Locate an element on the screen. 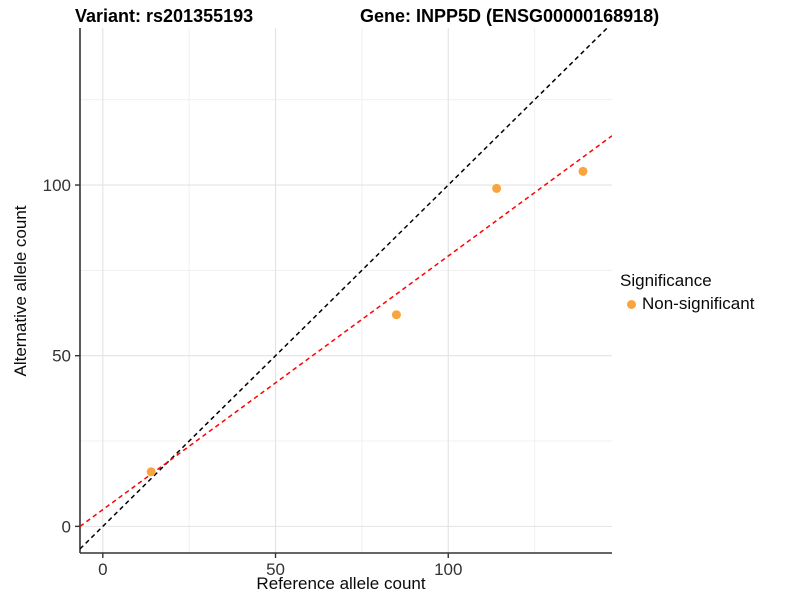 The image size is (800, 600). legend-item: Non-significant is located at coordinates (687, 304).